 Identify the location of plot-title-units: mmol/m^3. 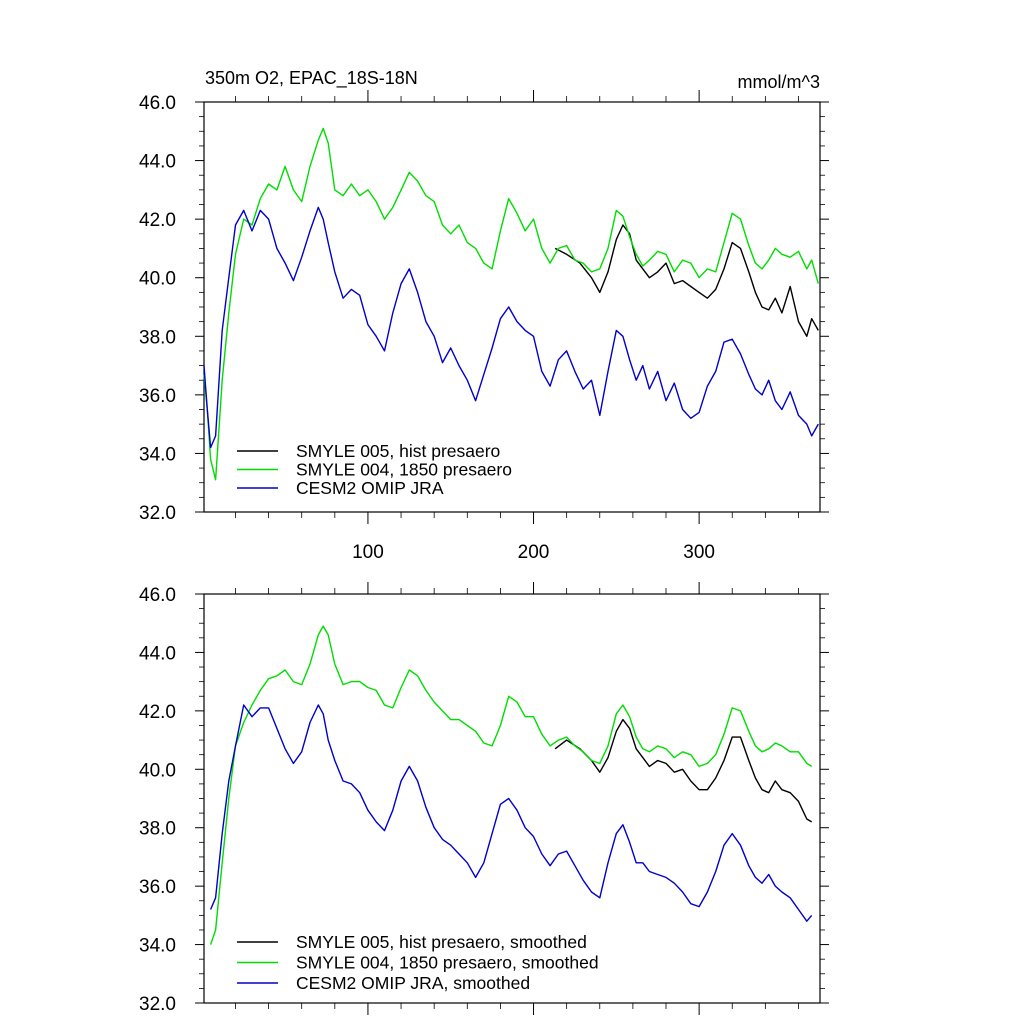
(779, 82).